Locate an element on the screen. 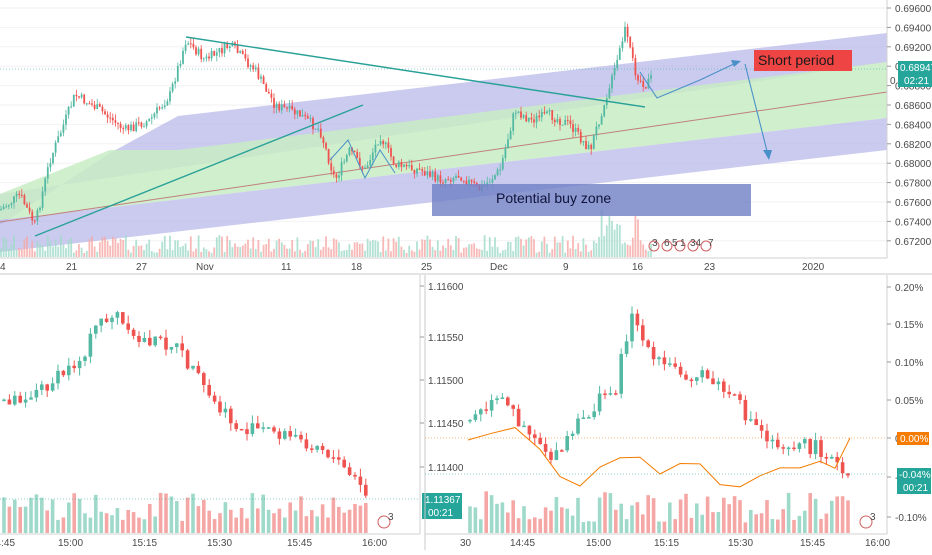 This screenshot has width=932, height=555. trendline-falling is located at coordinates (415, 72).